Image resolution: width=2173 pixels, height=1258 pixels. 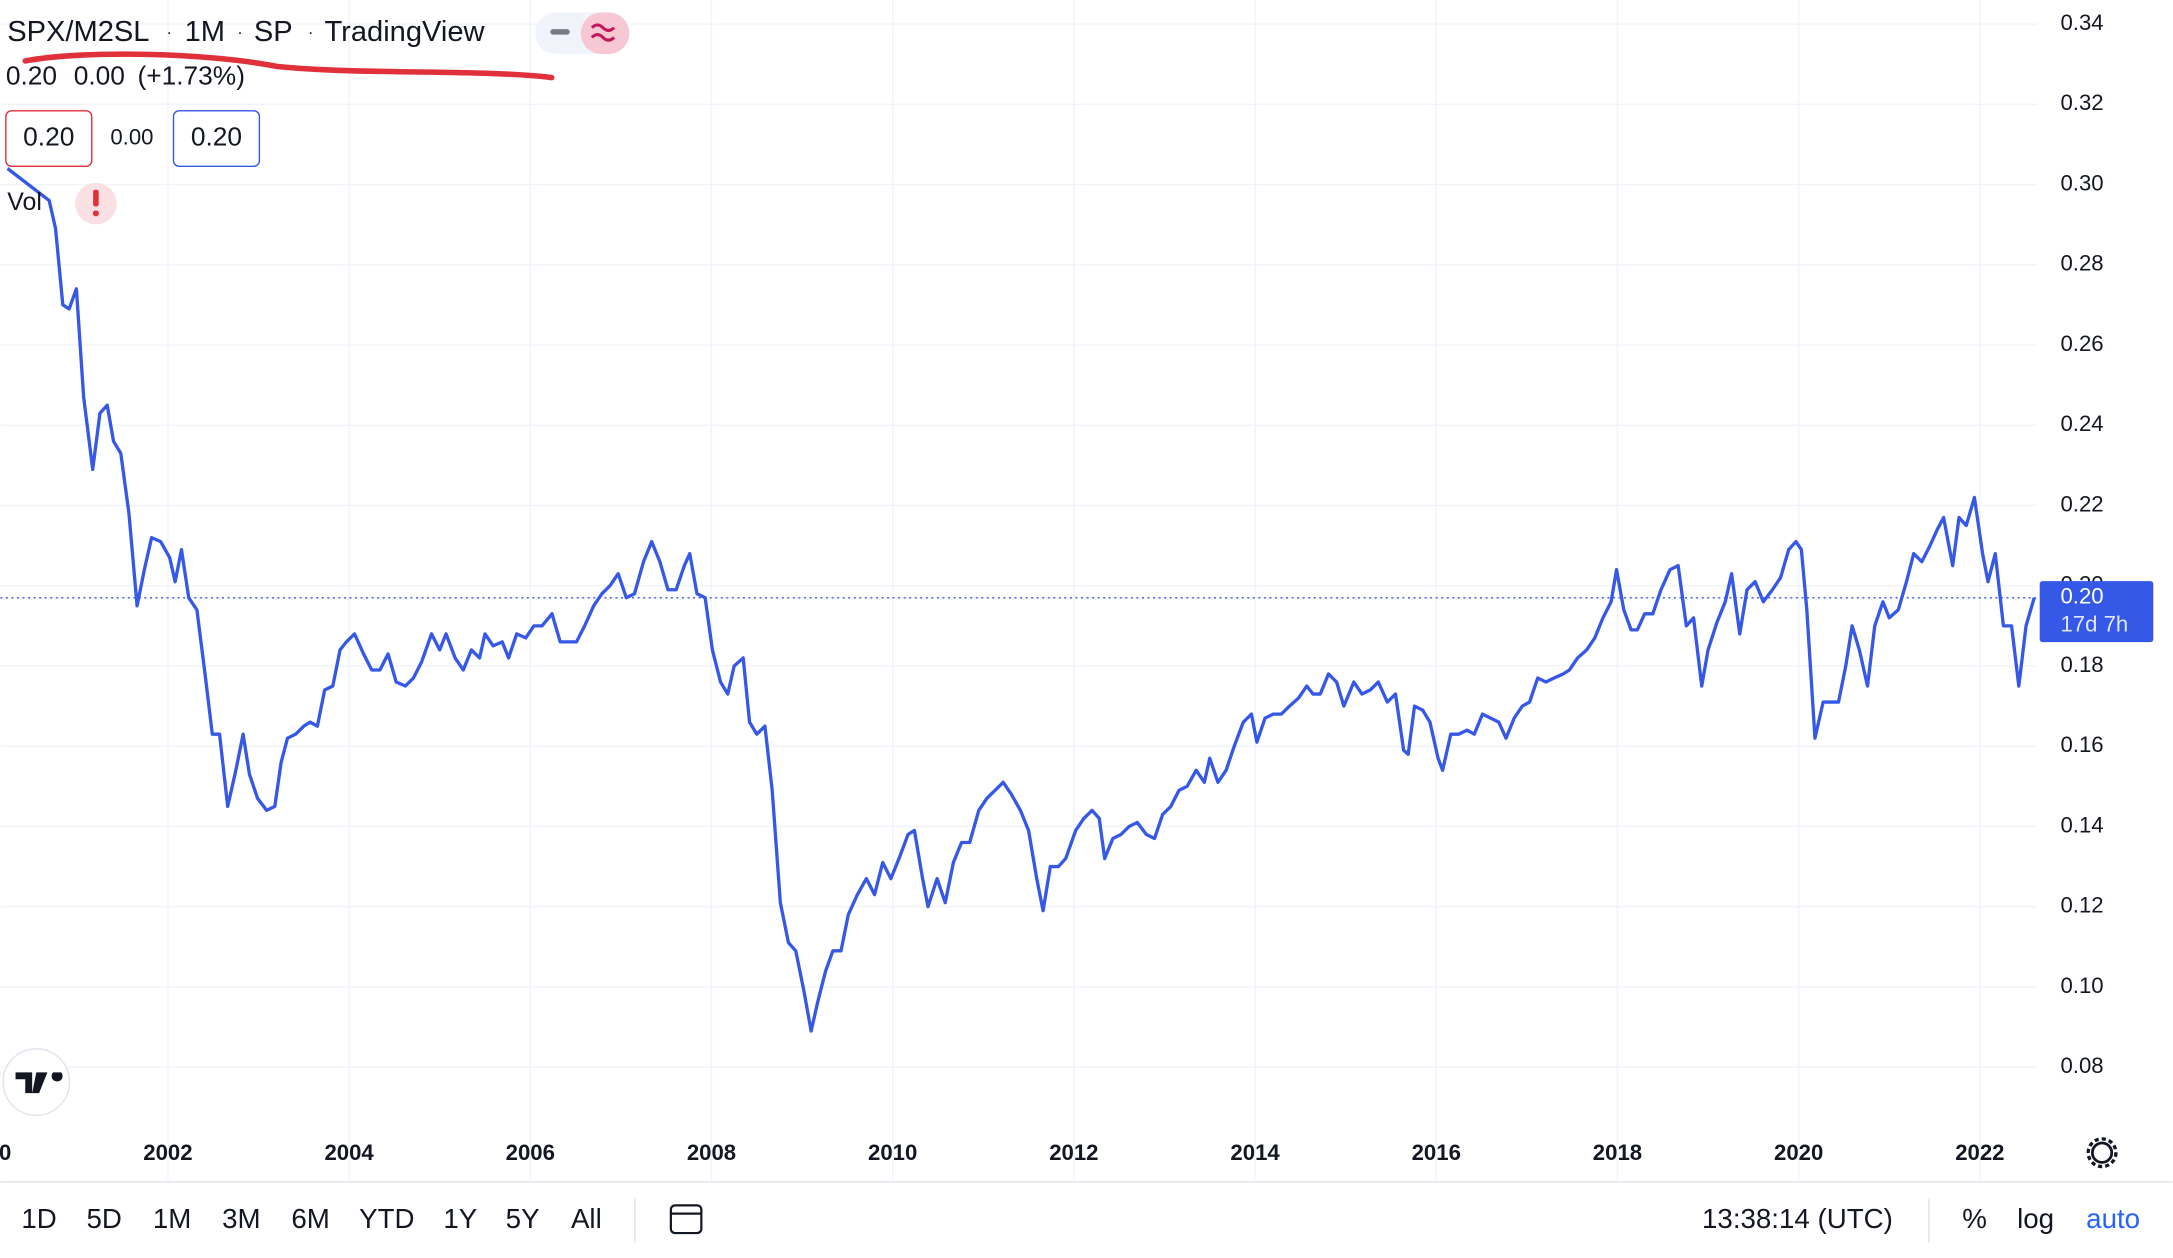 What do you see at coordinates (2081, 343) in the screenshot?
I see `y-tick-label: 0.26` at bounding box center [2081, 343].